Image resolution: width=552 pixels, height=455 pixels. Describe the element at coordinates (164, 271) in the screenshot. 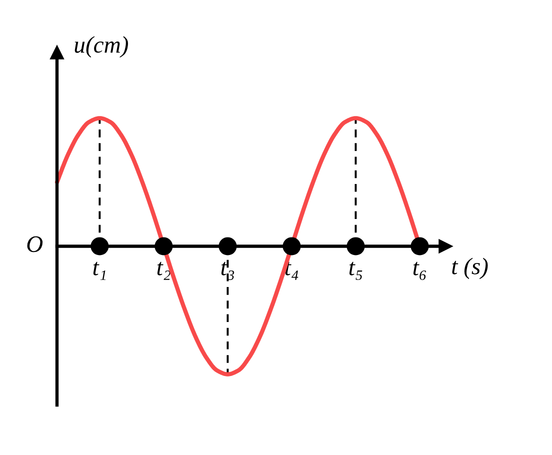

I see `x-tick-label: t₂` at that location.